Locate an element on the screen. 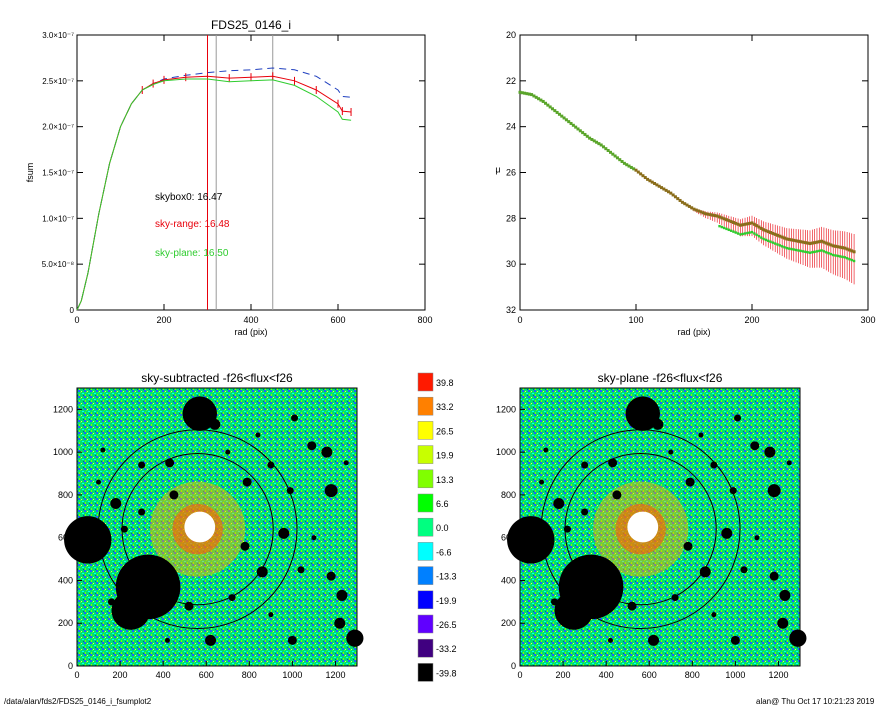 This screenshot has width=885, height=708. colorbar-label: 0.0 is located at coordinates (442, 528).